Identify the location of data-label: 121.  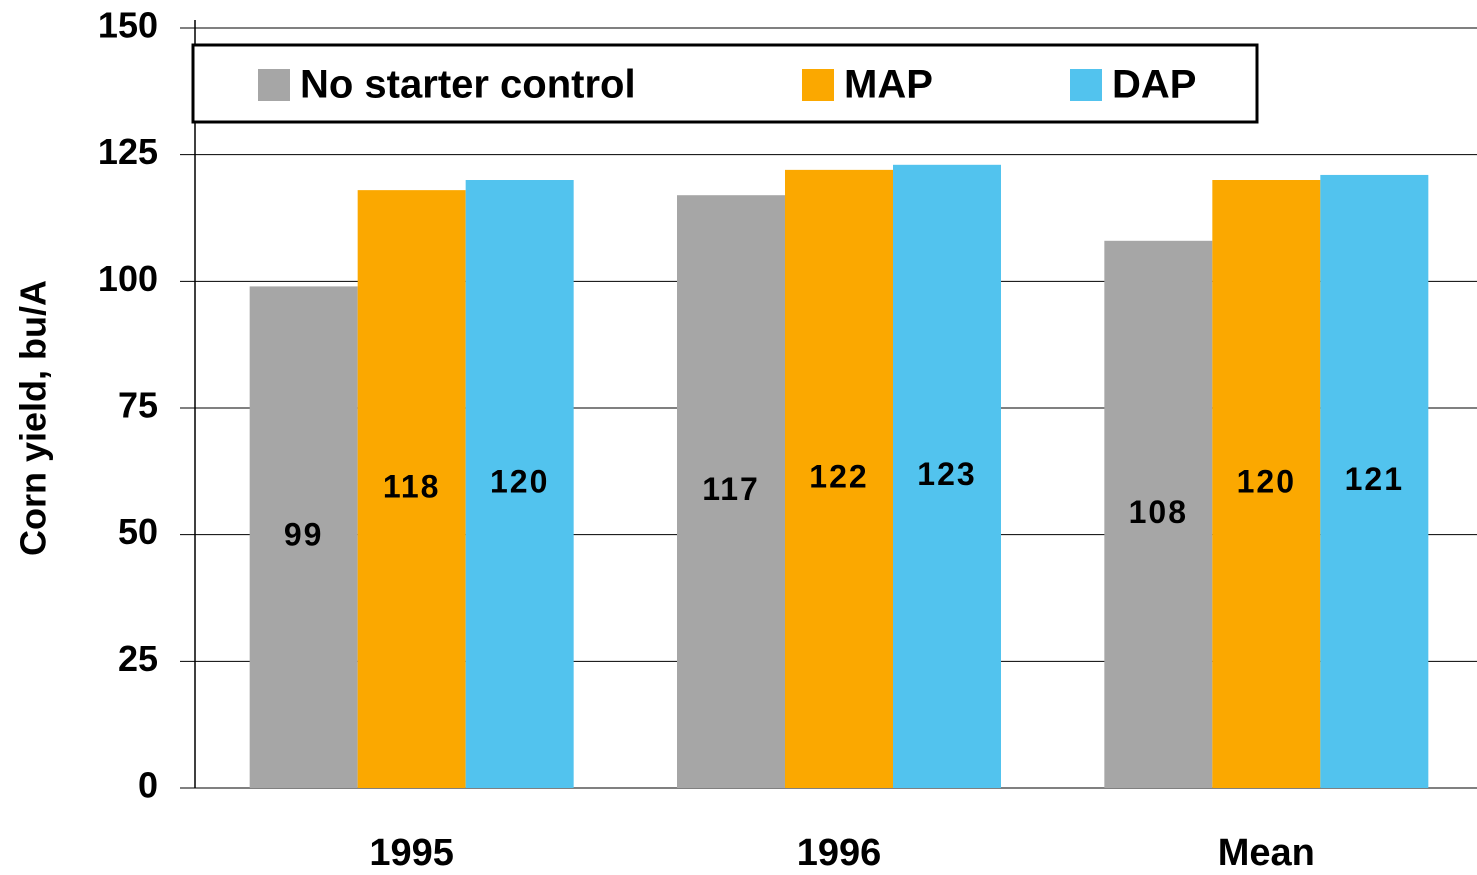
(1374, 479).